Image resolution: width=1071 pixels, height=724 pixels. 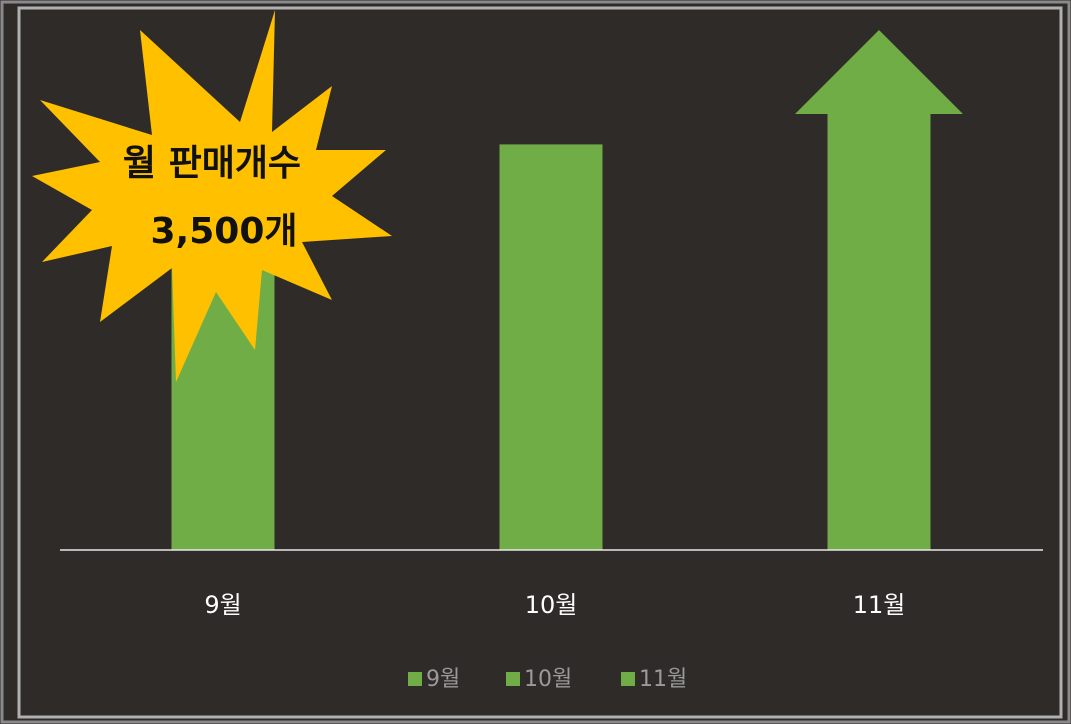 What do you see at coordinates (443, 679) in the screenshot?
I see `legend-label: 9월` at bounding box center [443, 679].